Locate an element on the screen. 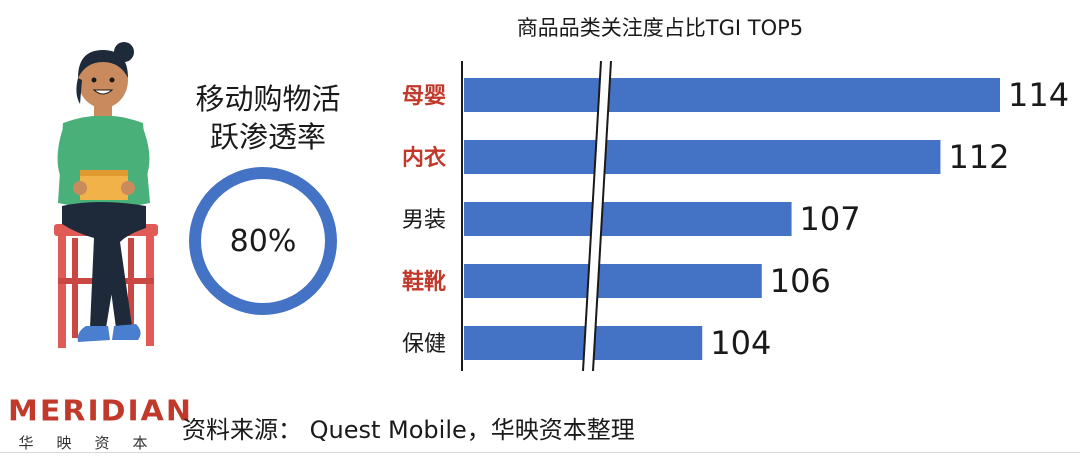 The height and width of the screenshot is (471, 1080). chart-title: 商品品类关注度占比TGI TOP5 is located at coordinates (660, 28).